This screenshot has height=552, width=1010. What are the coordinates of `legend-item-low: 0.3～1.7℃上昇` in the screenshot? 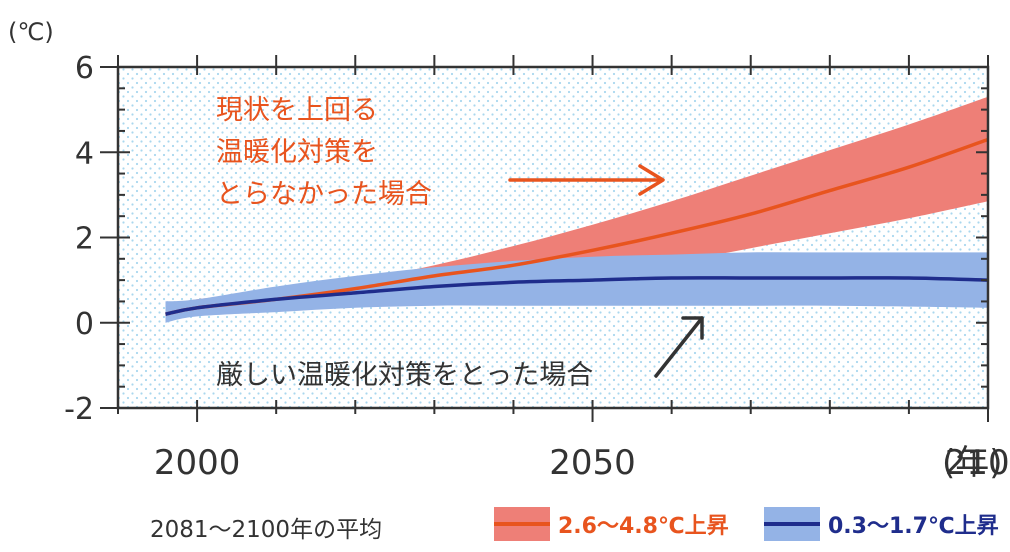 It's located at (881, 524).